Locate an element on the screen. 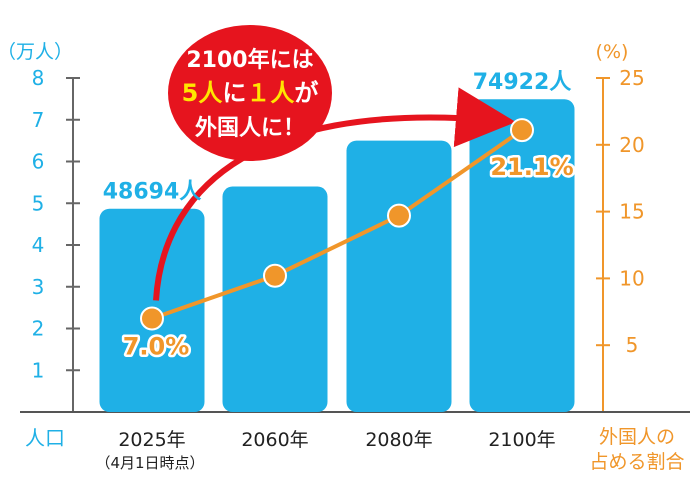  category-label-2: 2080年 is located at coordinates (398, 440).